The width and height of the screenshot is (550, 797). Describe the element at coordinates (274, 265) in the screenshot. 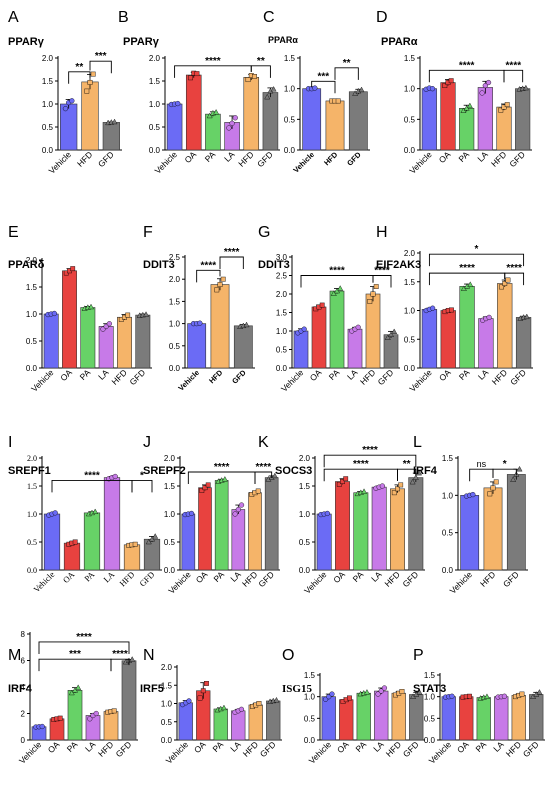

I see `gene-title: DDIT3` at that location.